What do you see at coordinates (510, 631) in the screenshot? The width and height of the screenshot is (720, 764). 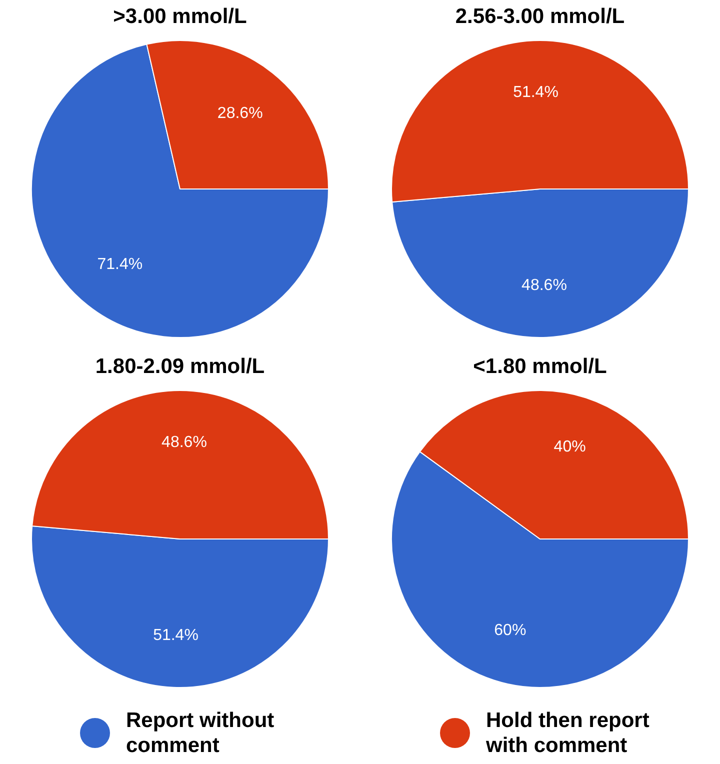 I see `data-label: 60%` at bounding box center [510, 631].